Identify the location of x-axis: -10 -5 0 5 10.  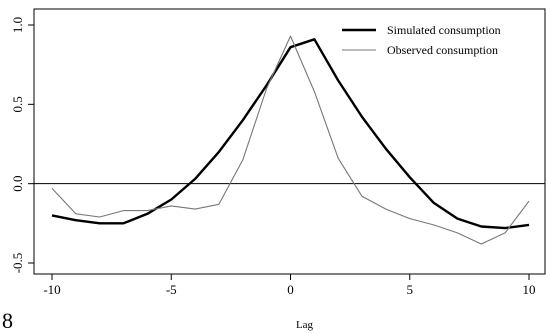
(289, 285).